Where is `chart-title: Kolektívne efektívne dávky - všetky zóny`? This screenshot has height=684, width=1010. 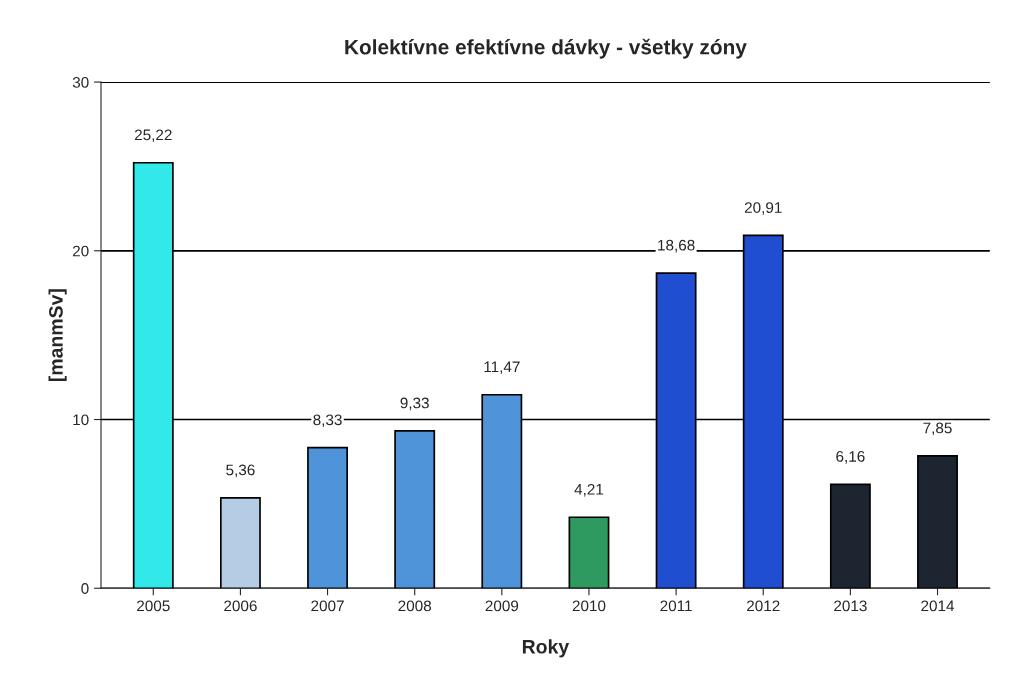 chart-title: Kolektívne efektívne dávky - všetky zóny is located at coordinates (546, 48).